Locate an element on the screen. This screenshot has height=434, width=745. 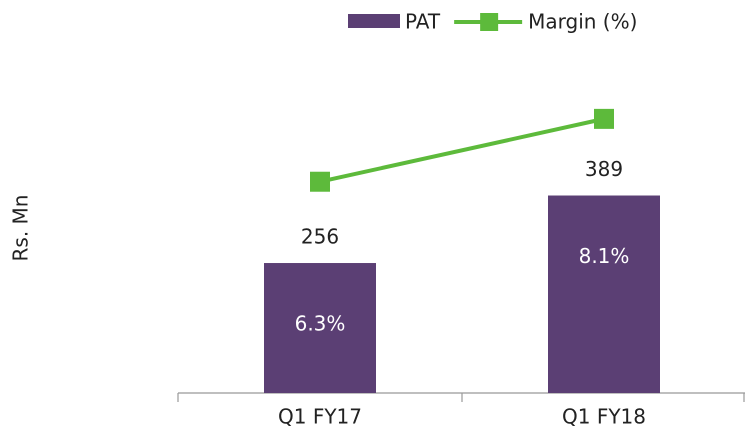
line is located at coordinates (462, 150).